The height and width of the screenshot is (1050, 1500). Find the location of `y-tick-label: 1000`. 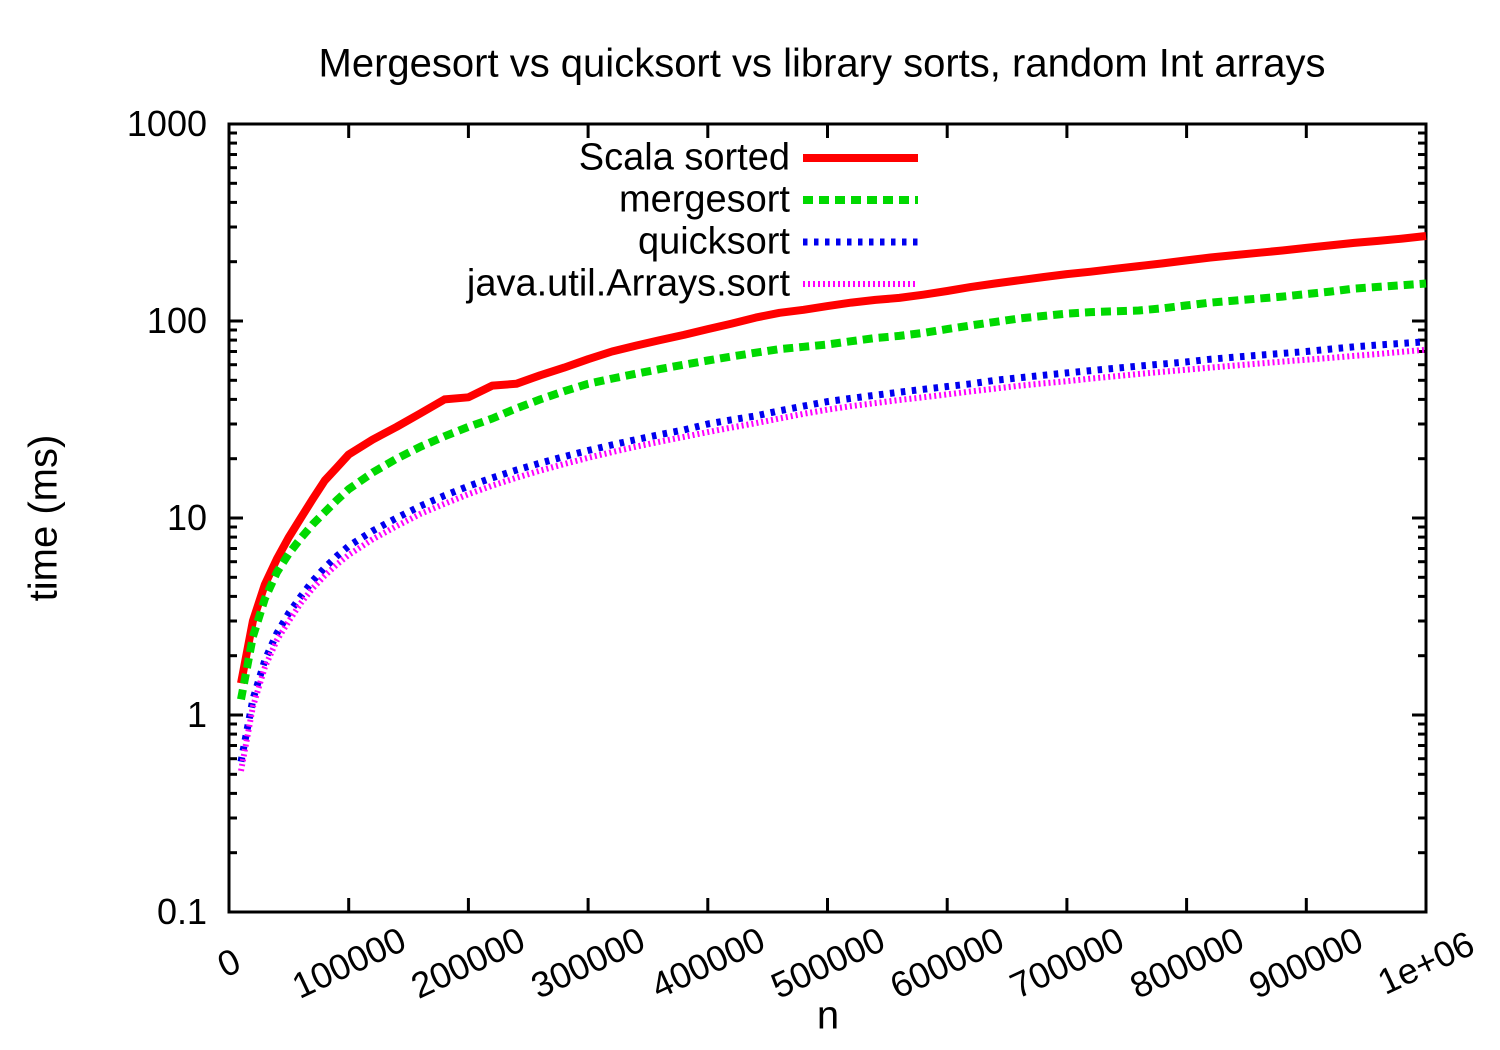

y-tick-label: 1000 is located at coordinates (166, 123).